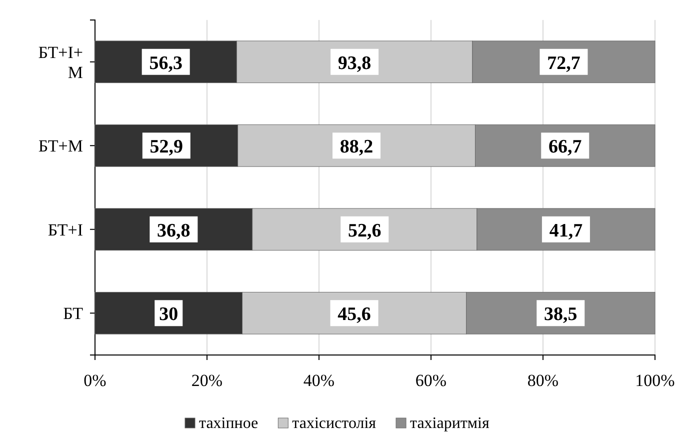 The width and height of the screenshot is (683, 440). Describe the element at coordinates (365, 231) in the screenshot. I see `annotation: 52,6` at that location.